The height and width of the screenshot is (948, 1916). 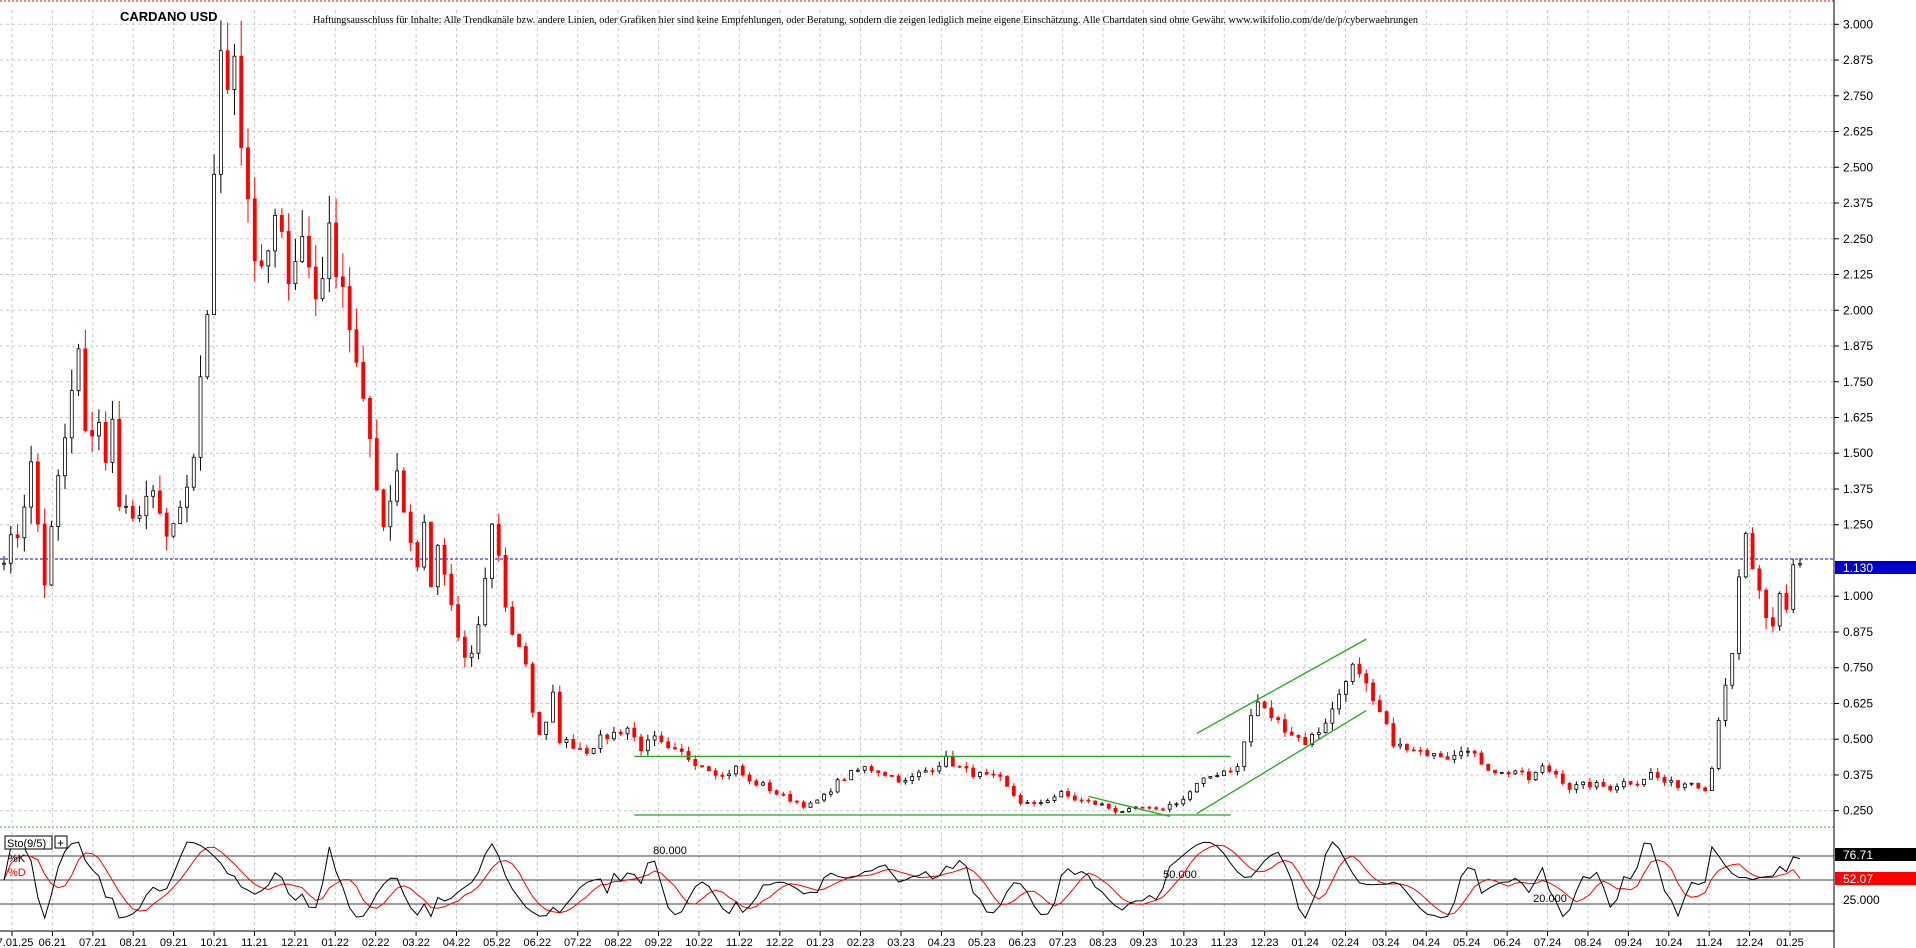 What do you see at coordinates (942, 942) in the screenshot?
I see `x-tick-label: 04.23` at bounding box center [942, 942].